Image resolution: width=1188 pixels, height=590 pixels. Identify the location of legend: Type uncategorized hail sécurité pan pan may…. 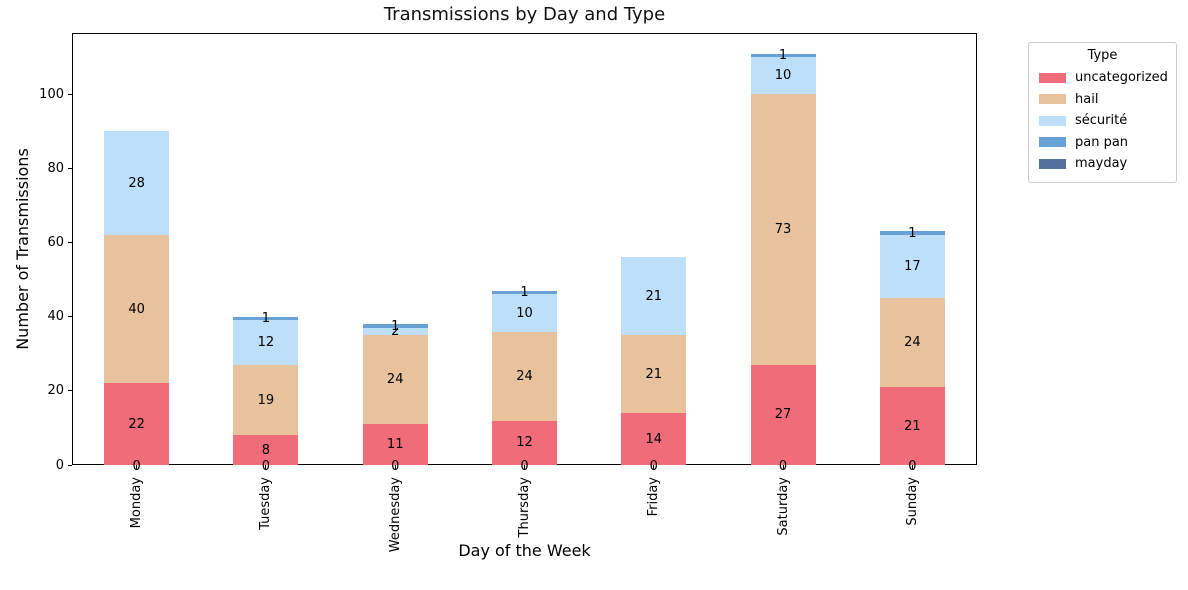
(1102, 112).